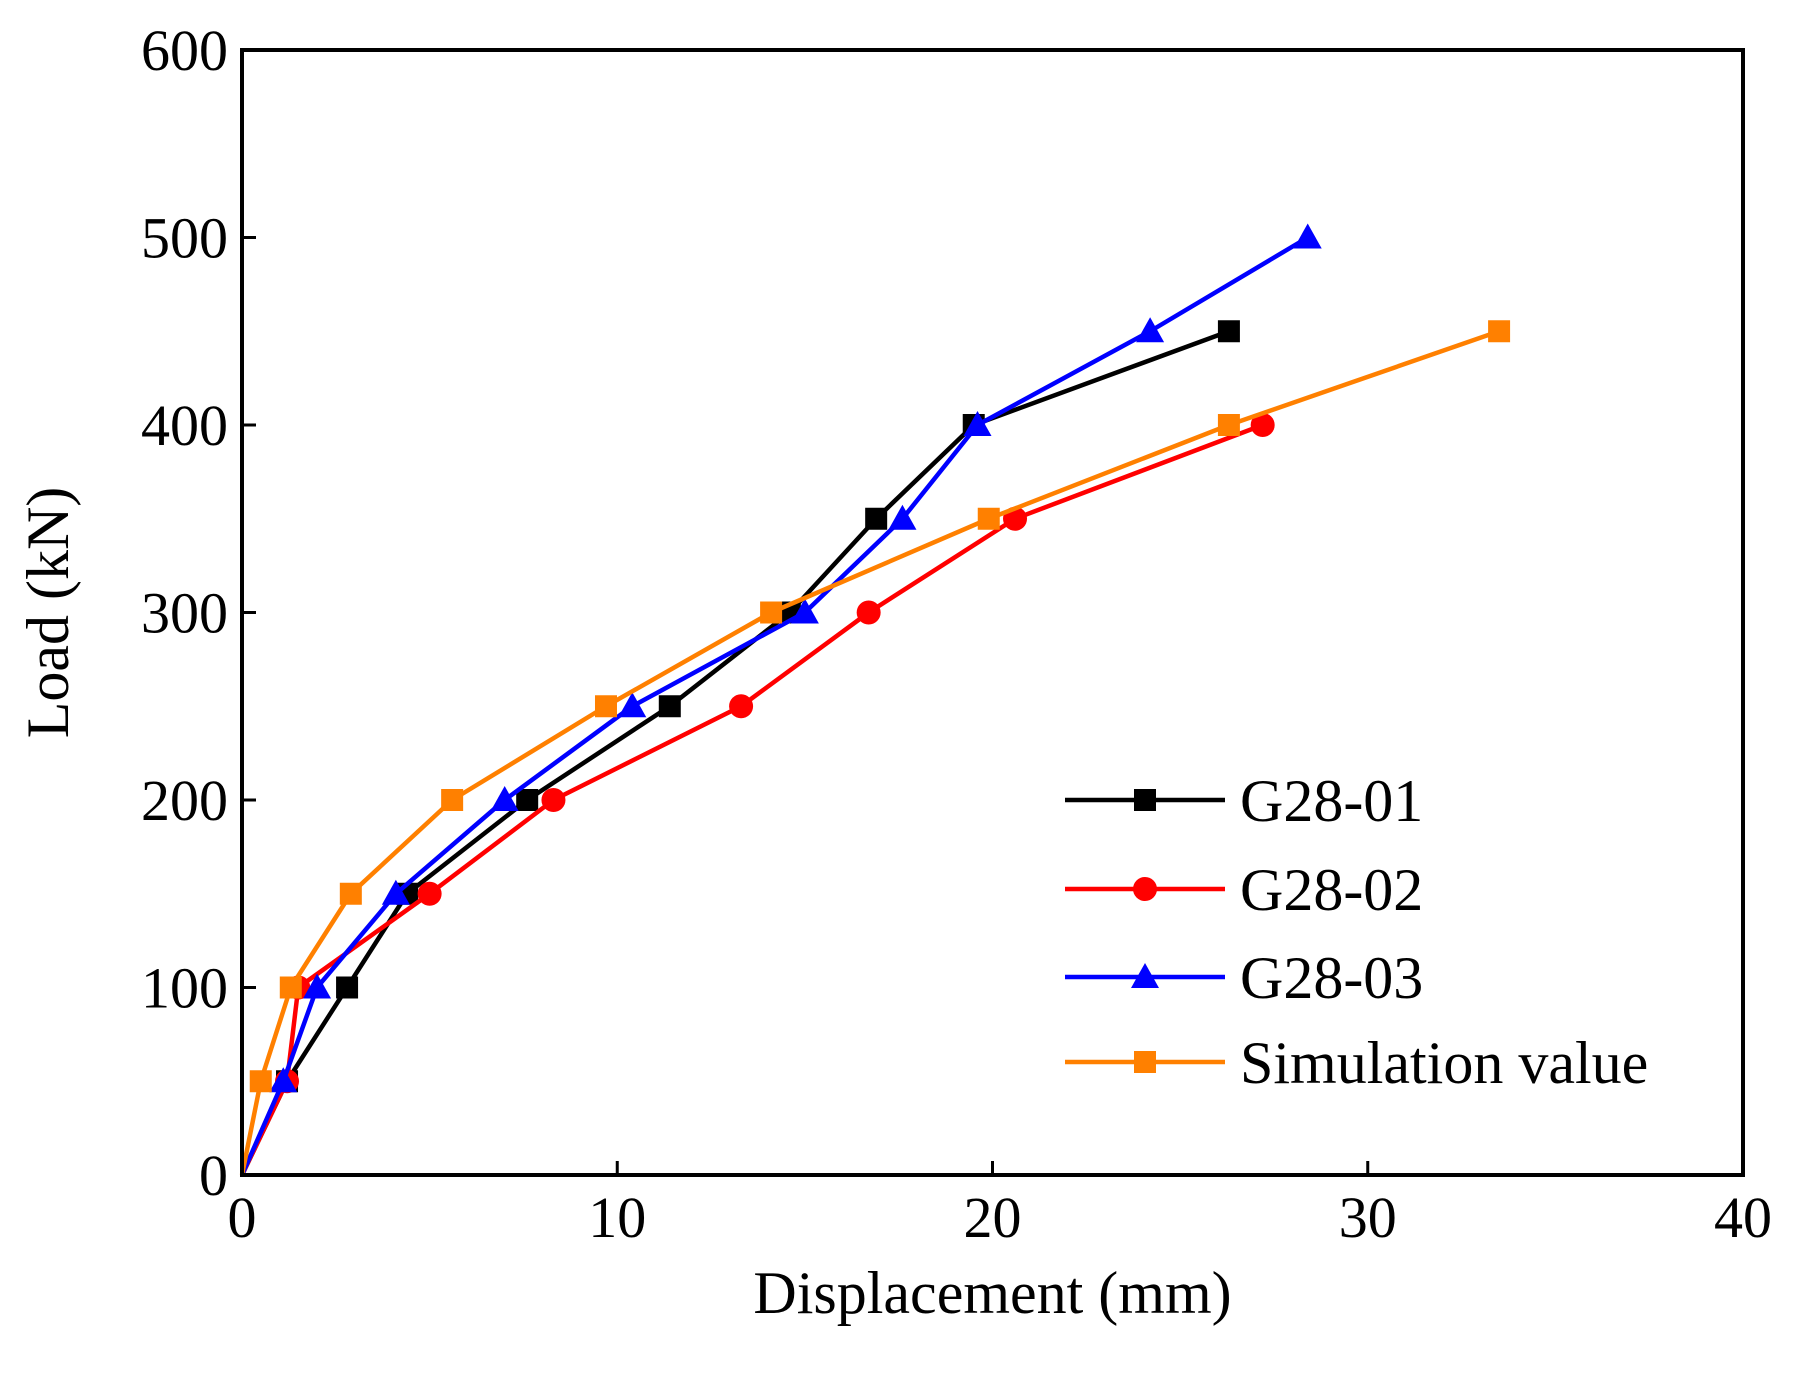  Describe the element at coordinates (242, 1217) in the screenshot. I see `x-tick-label: 0` at that location.